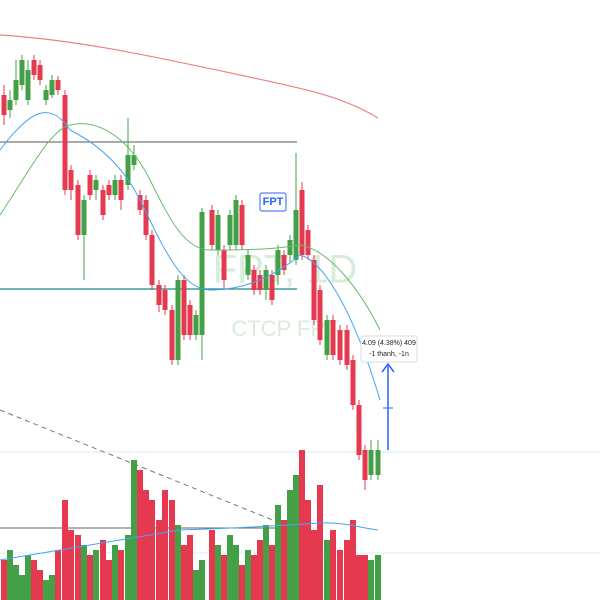 This screenshot has height=600, width=600. Describe the element at coordinates (189, 76) in the screenshot. I see `ma-long` at that location.